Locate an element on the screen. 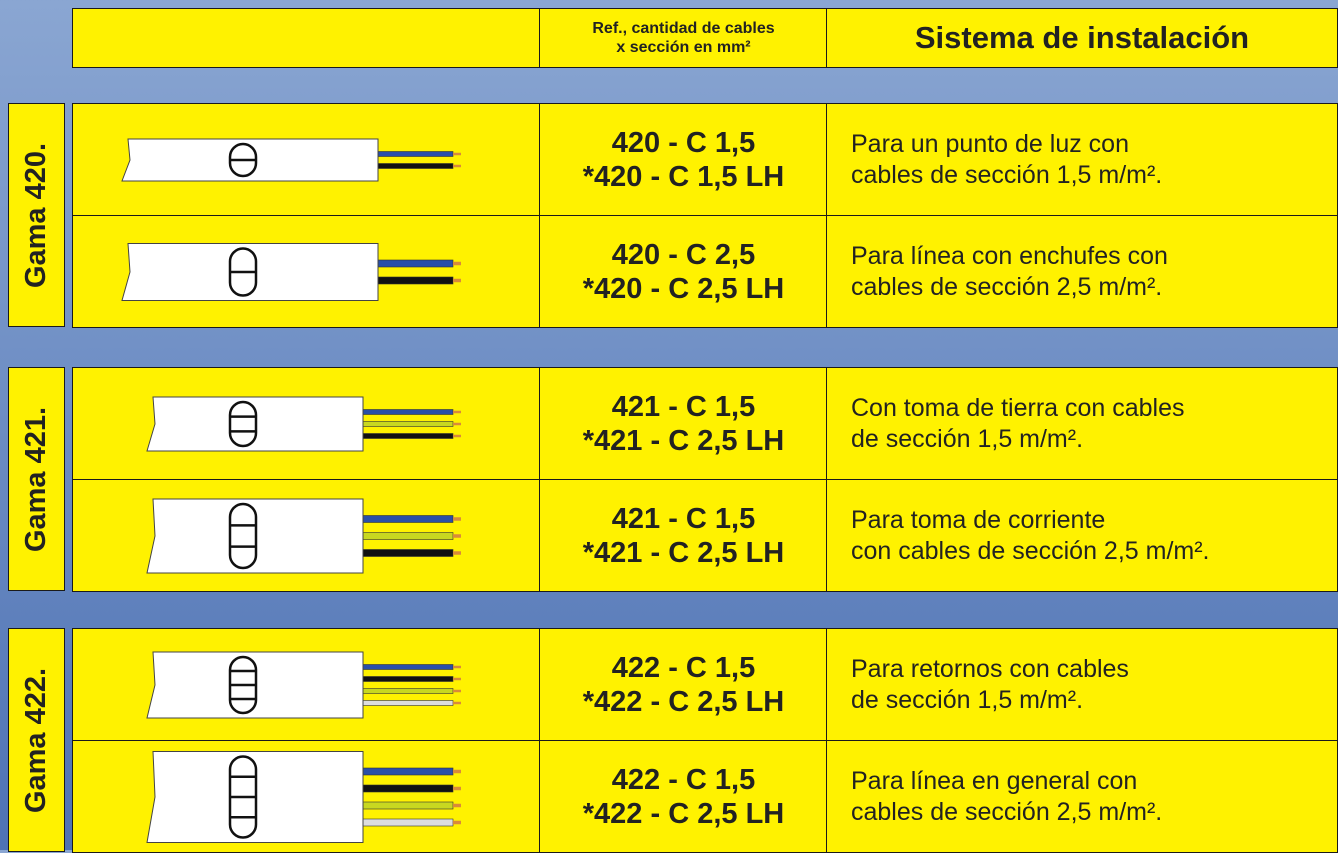  reference: 420 - C 1,5 is located at coordinates (683, 142).